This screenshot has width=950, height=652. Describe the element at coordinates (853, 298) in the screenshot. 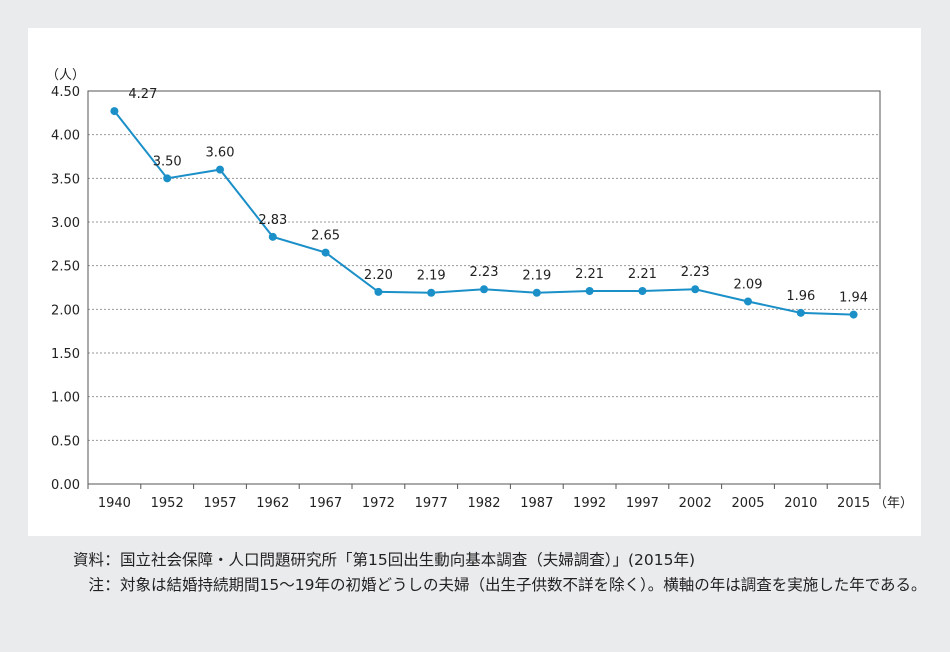

I see `data-label: 1.94` at that location.